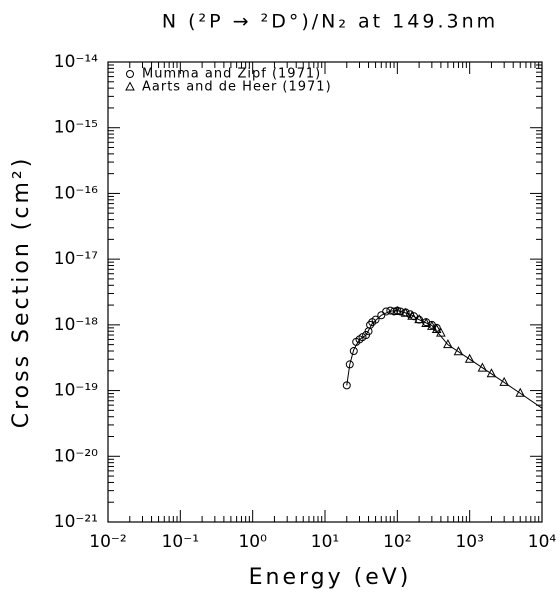 The image size is (560, 600). What do you see at coordinates (76, 522) in the screenshot?
I see `y-tick-label: 10⁻²¹` at bounding box center [76, 522].